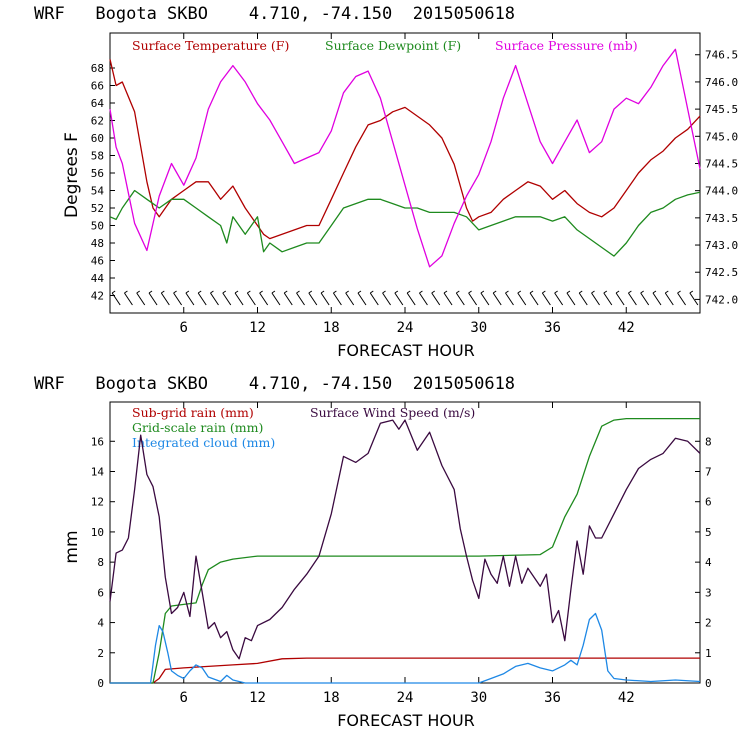 The image size is (740, 740). Describe the element at coordinates (100, 623) in the screenshot. I see `bottom-y-tick-label: 4` at that location.